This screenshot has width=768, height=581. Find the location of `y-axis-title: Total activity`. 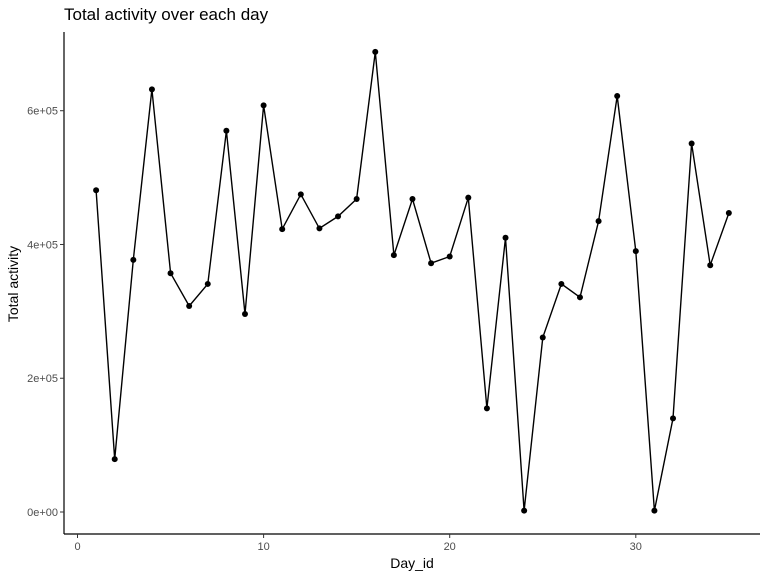

y-axis-title: Total activity is located at coordinates (13, 284).